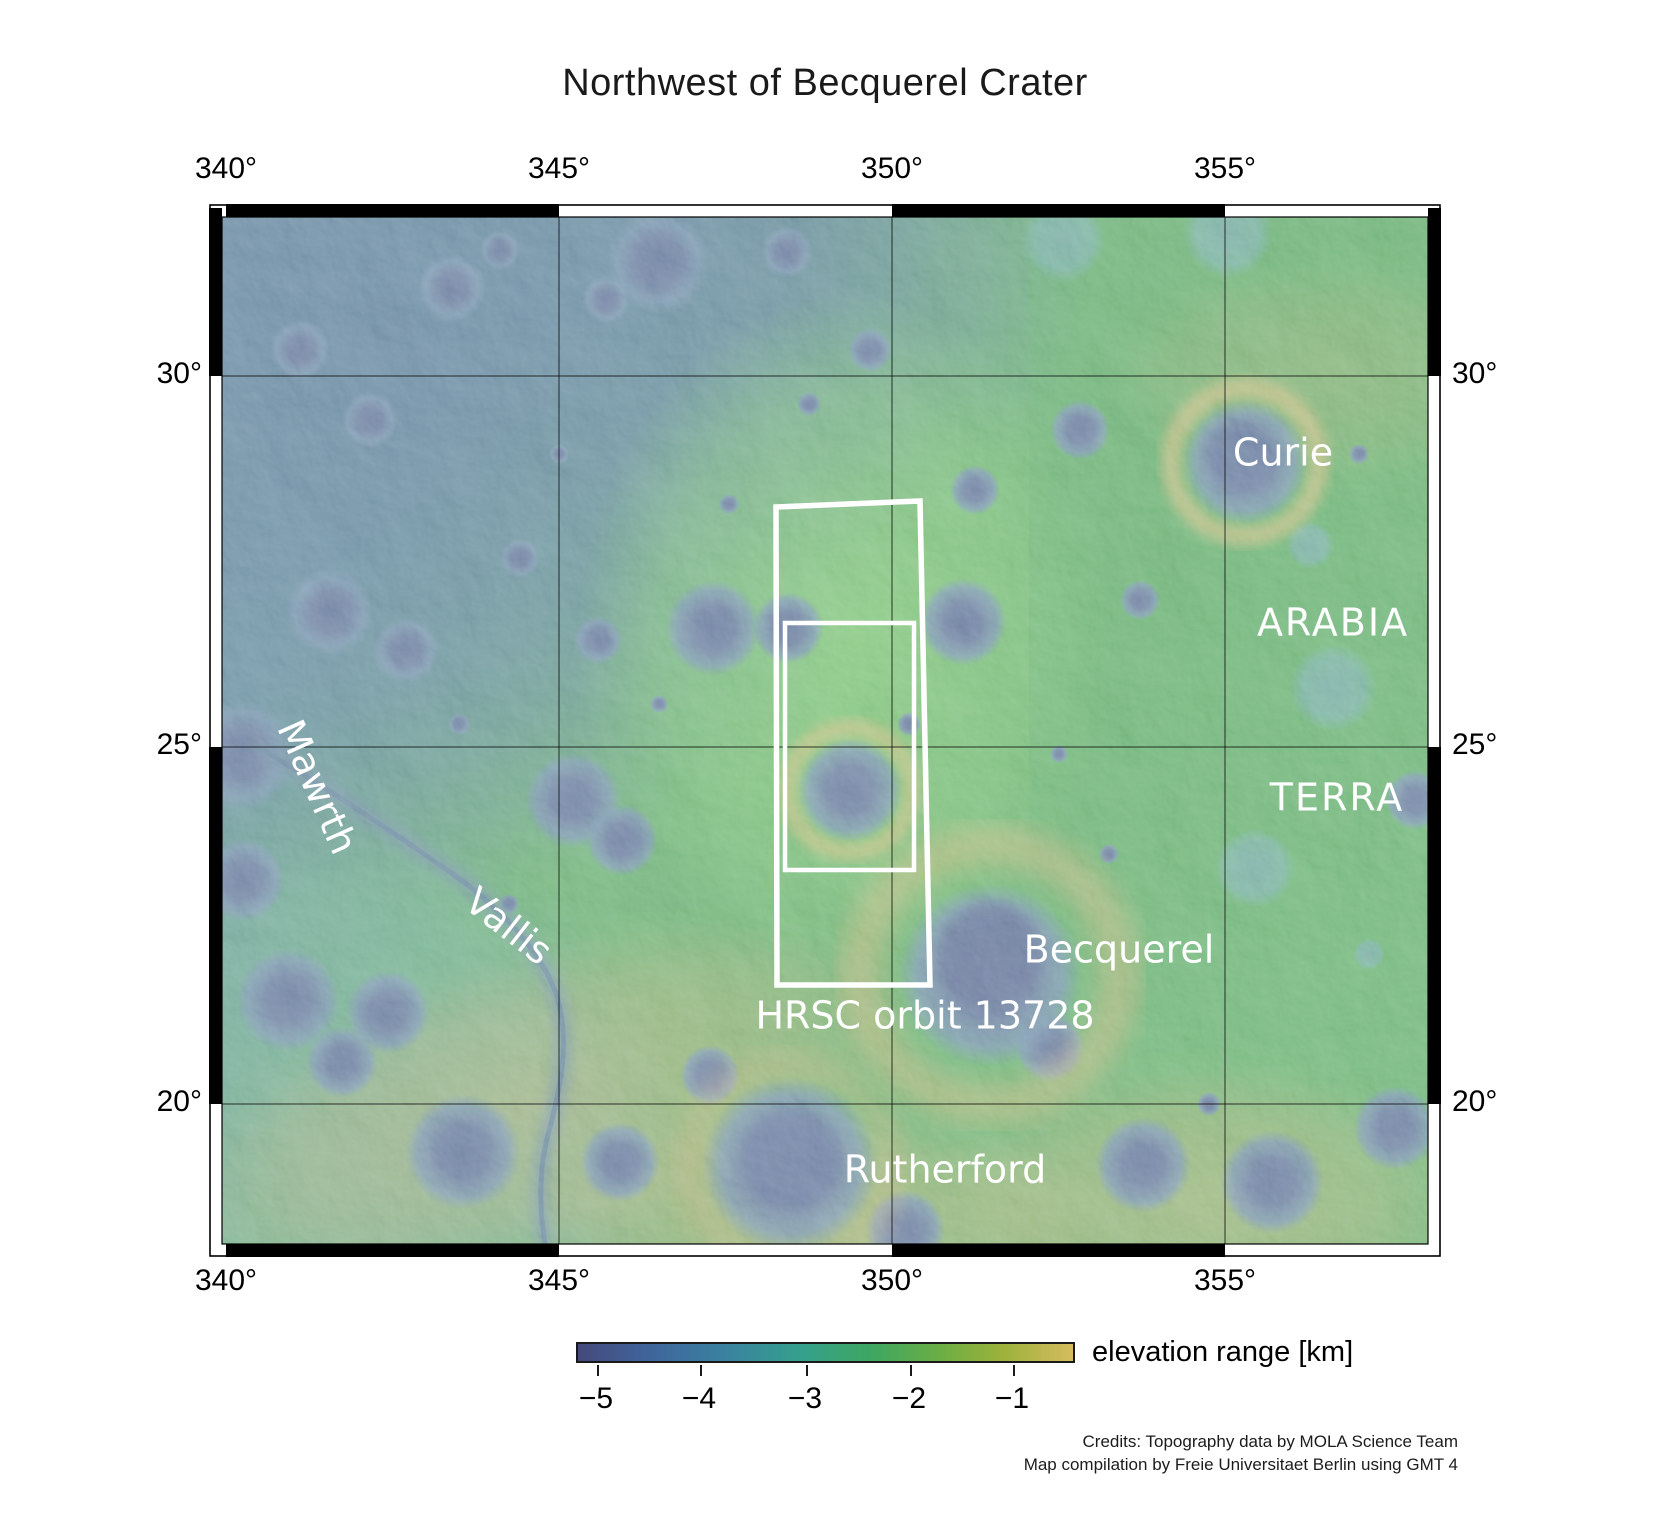  Describe the element at coordinates (805, 1398) in the screenshot. I see `colorbar-tick-label: −3` at that location.